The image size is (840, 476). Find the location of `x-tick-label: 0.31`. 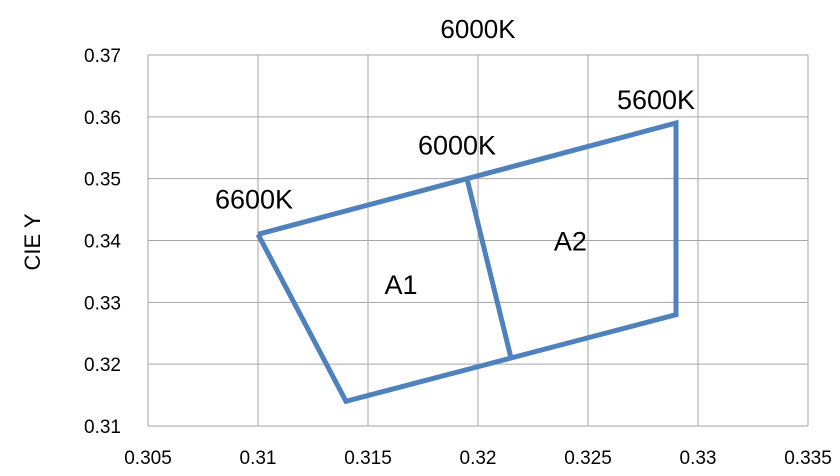

x-tick-label: 0.31 is located at coordinates (258, 458).